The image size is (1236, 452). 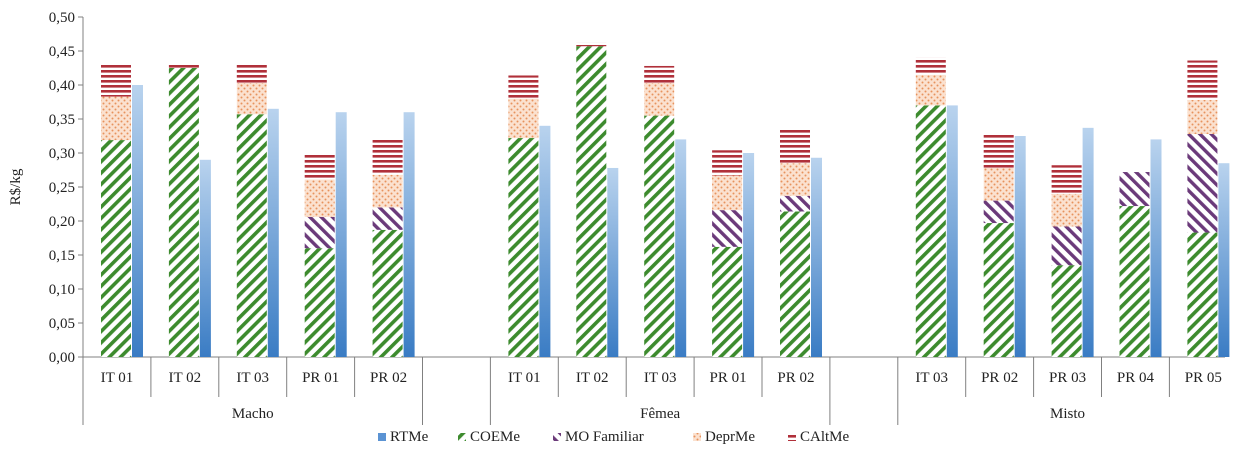 What do you see at coordinates (462, 437) in the screenshot?
I see `legend-swatch-coeme` at bounding box center [462, 437].